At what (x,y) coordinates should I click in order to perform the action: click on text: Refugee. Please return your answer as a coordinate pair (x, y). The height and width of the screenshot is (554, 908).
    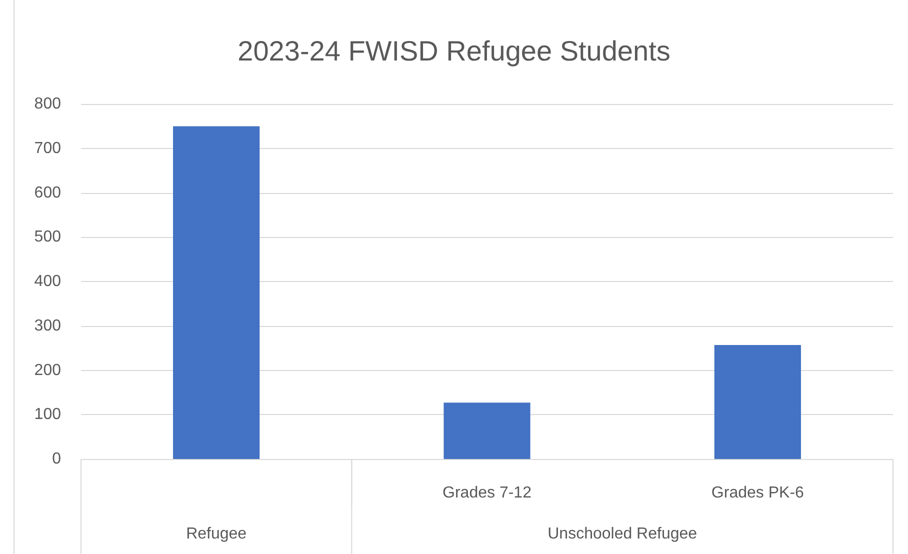
    Looking at the image, I should click on (216, 534).